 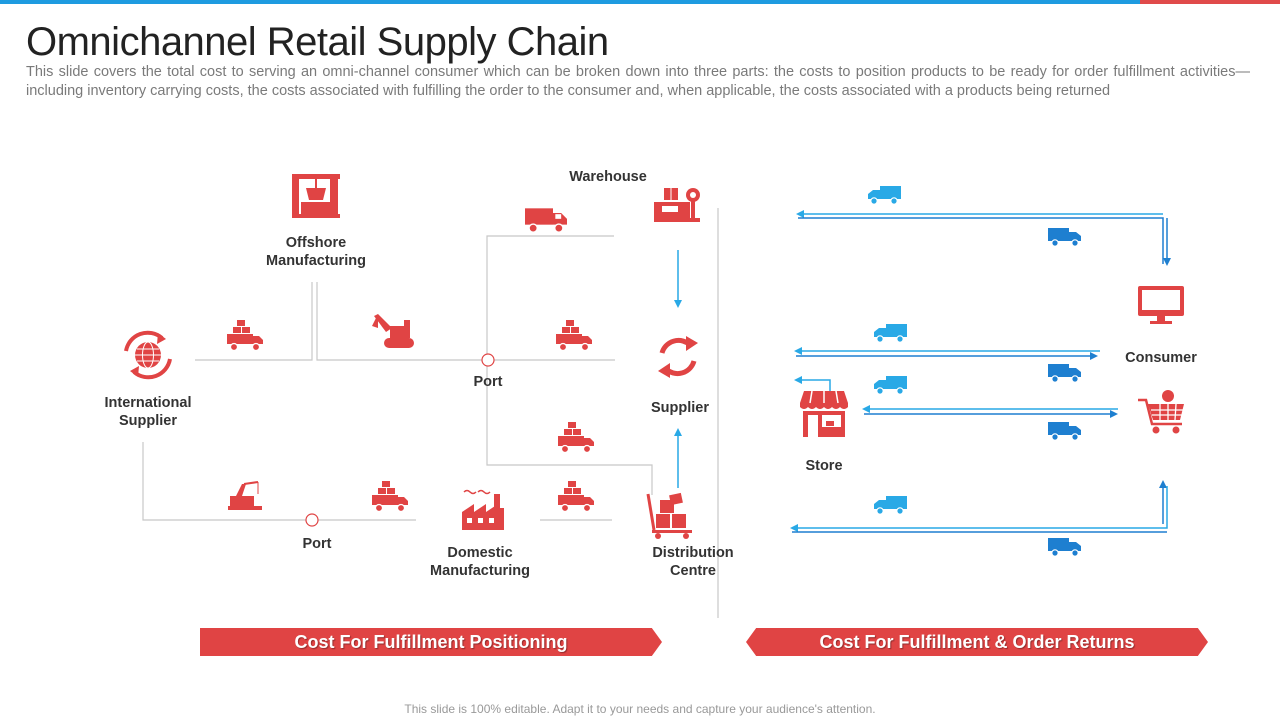 I want to click on return-flow-lines, so click(x=980, y=371).